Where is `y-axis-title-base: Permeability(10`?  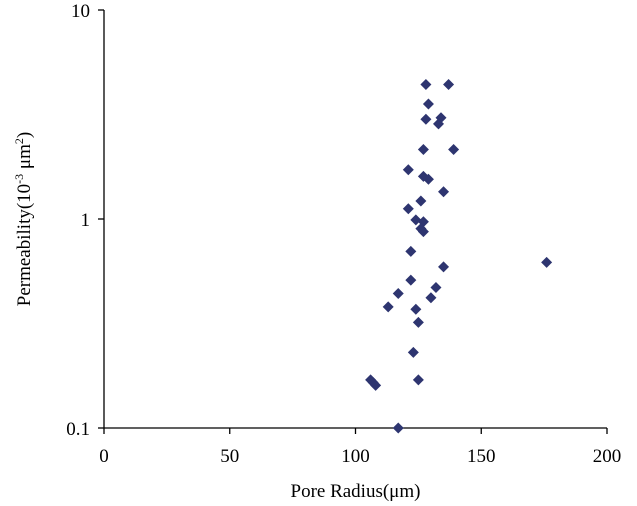 y-axis-title-base: Permeability(10 is located at coordinates (24, 245).